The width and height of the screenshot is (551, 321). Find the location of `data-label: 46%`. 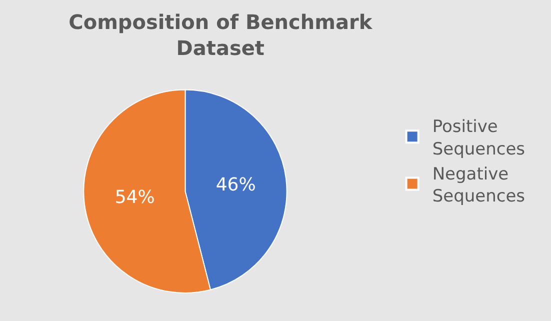

data-label: 46% is located at coordinates (236, 185).